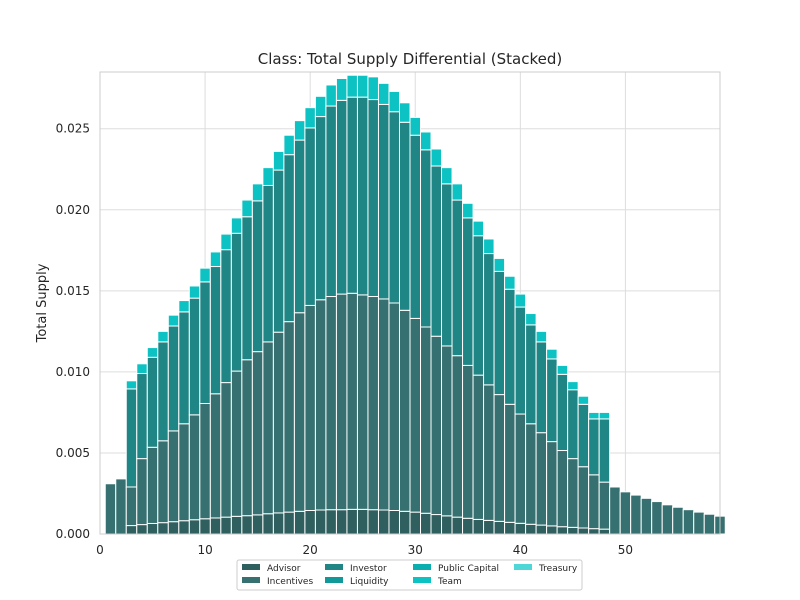  I want to click on legend-label: Incentives, so click(290, 582).